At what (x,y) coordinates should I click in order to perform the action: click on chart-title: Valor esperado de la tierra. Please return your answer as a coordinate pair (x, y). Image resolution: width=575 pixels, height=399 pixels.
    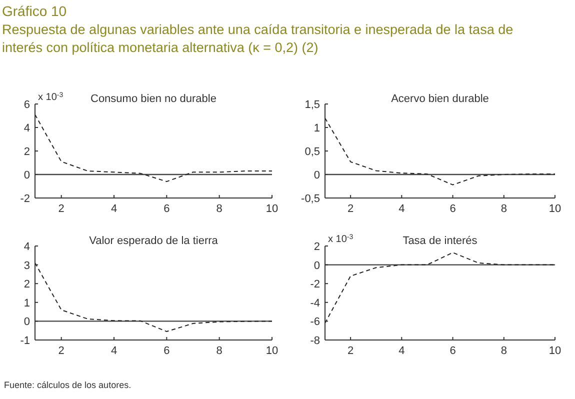
    Looking at the image, I should click on (154, 241).